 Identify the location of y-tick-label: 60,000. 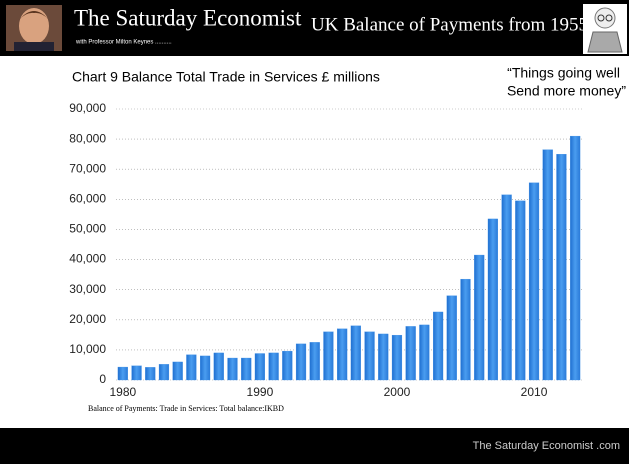
(87, 199).